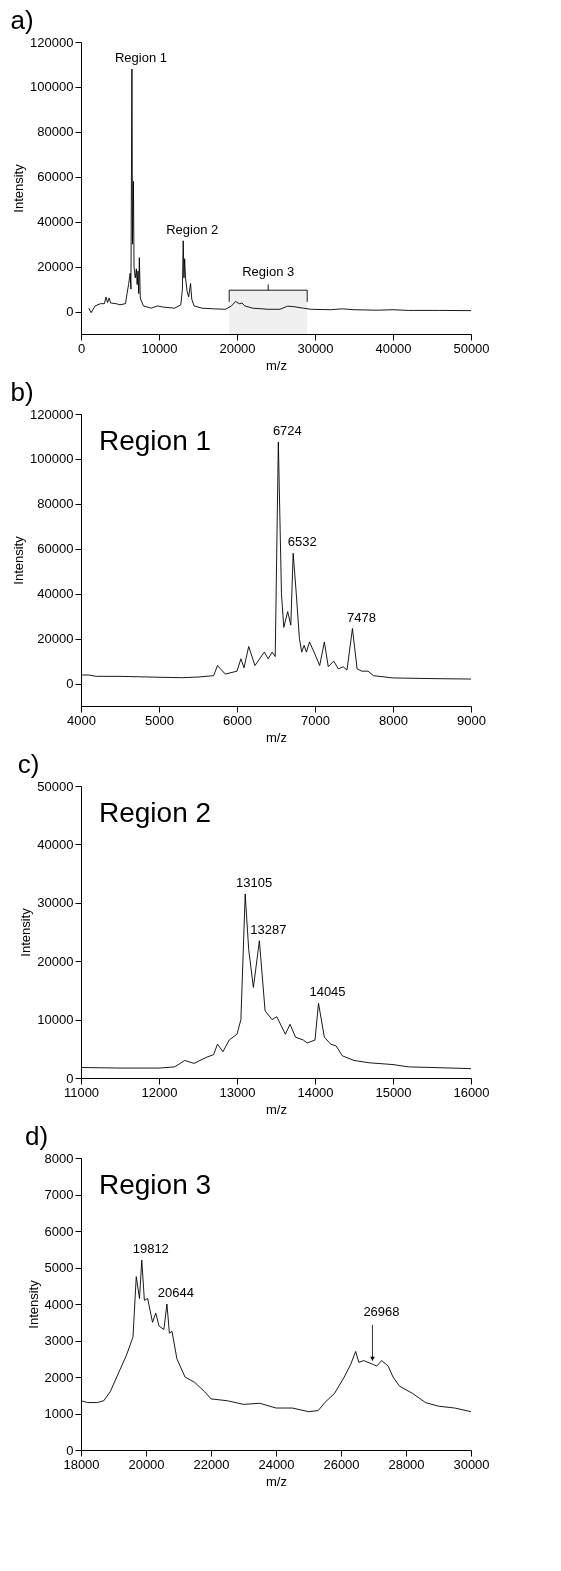  I want to click on annotation: Region 3, so click(155, 1184).